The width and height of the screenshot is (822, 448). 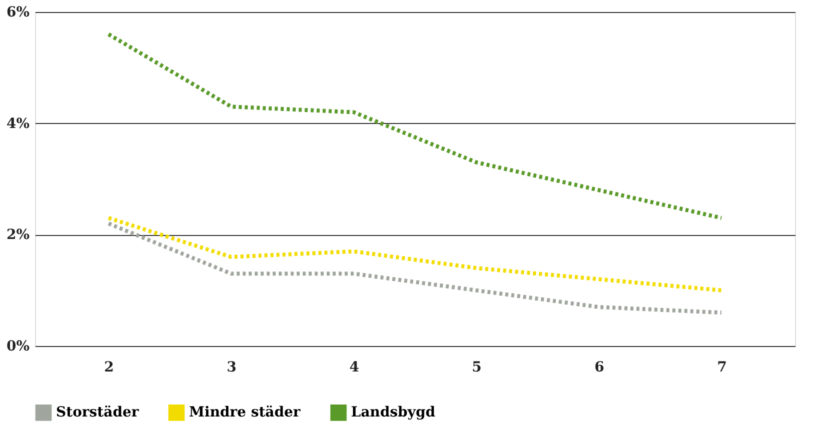 I want to click on x-tick-label: 4, so click(x=354, y=368).